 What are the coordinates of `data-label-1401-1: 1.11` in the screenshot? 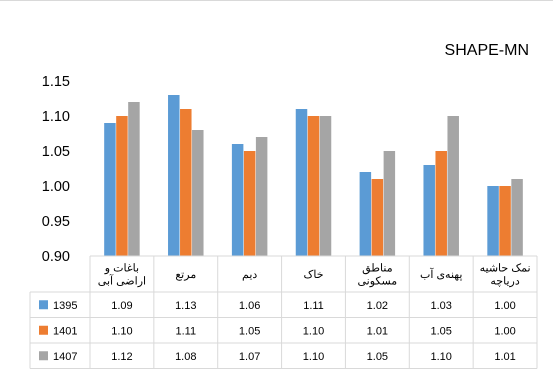 It's located at (185, 331).